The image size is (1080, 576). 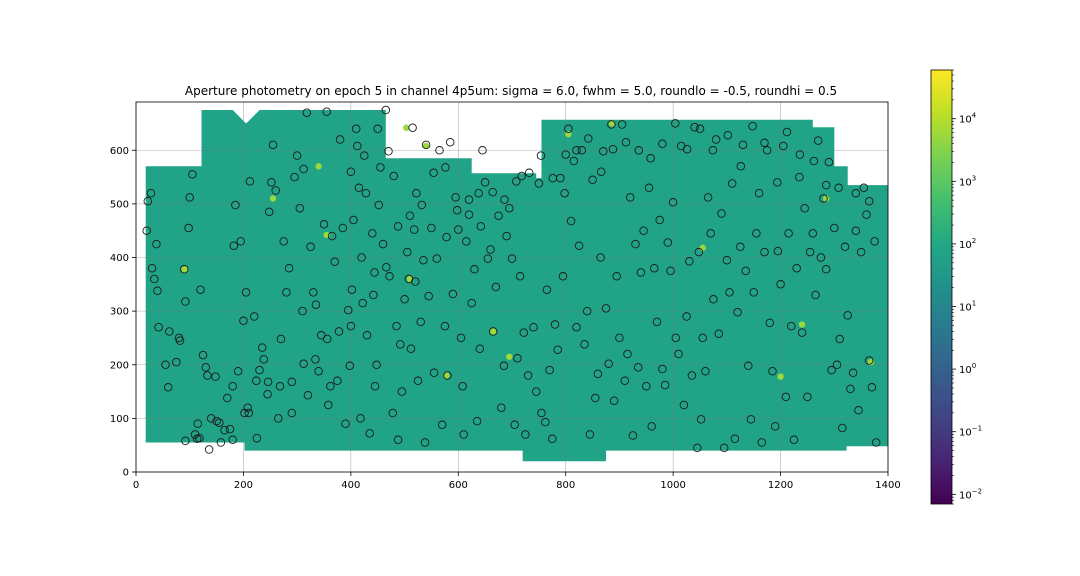 I want to click on y-tick-label: 100, so click(x=119, y=419).